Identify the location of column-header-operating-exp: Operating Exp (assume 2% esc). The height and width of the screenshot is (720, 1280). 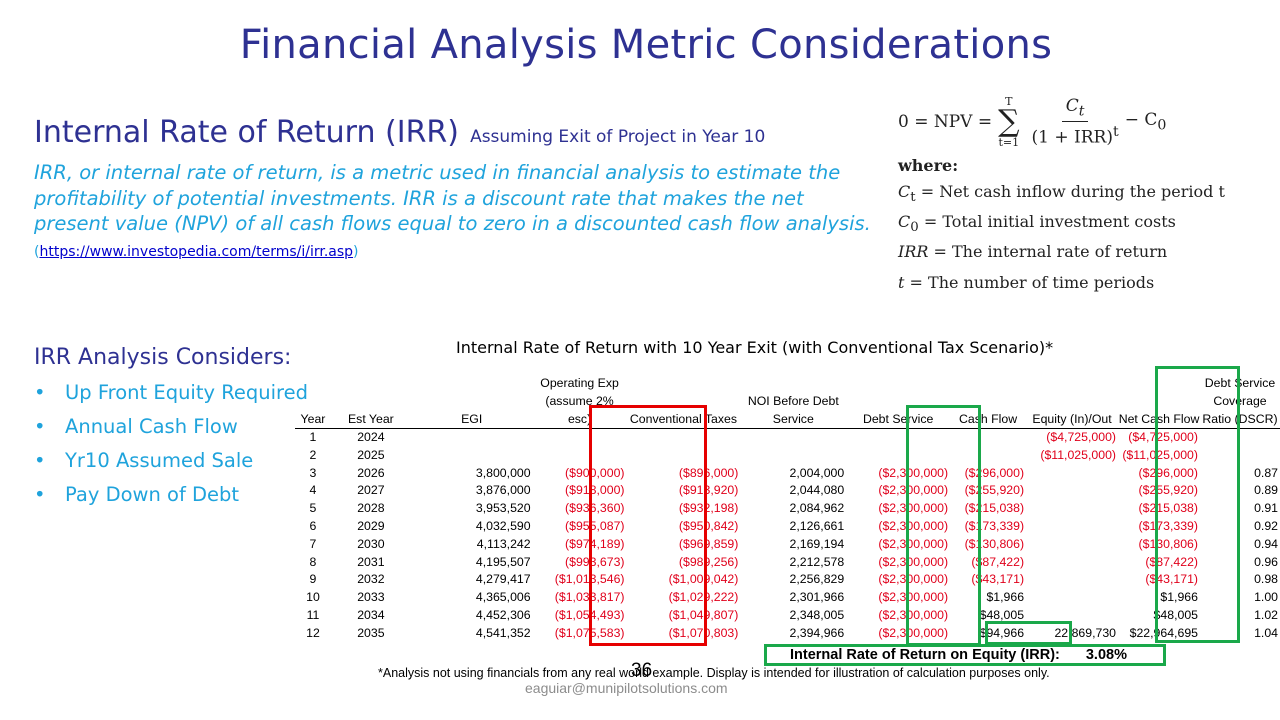
(579, 401).